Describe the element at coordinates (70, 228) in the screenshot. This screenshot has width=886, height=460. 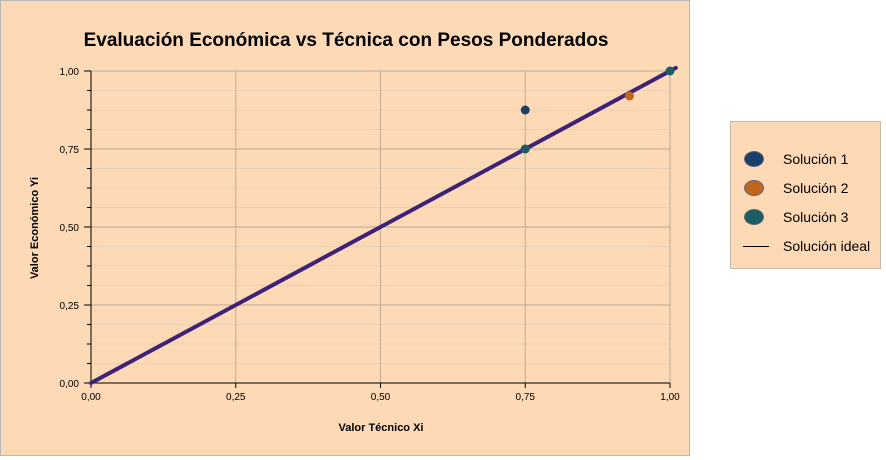
I see `y-tick-label: 0,50` at that location.